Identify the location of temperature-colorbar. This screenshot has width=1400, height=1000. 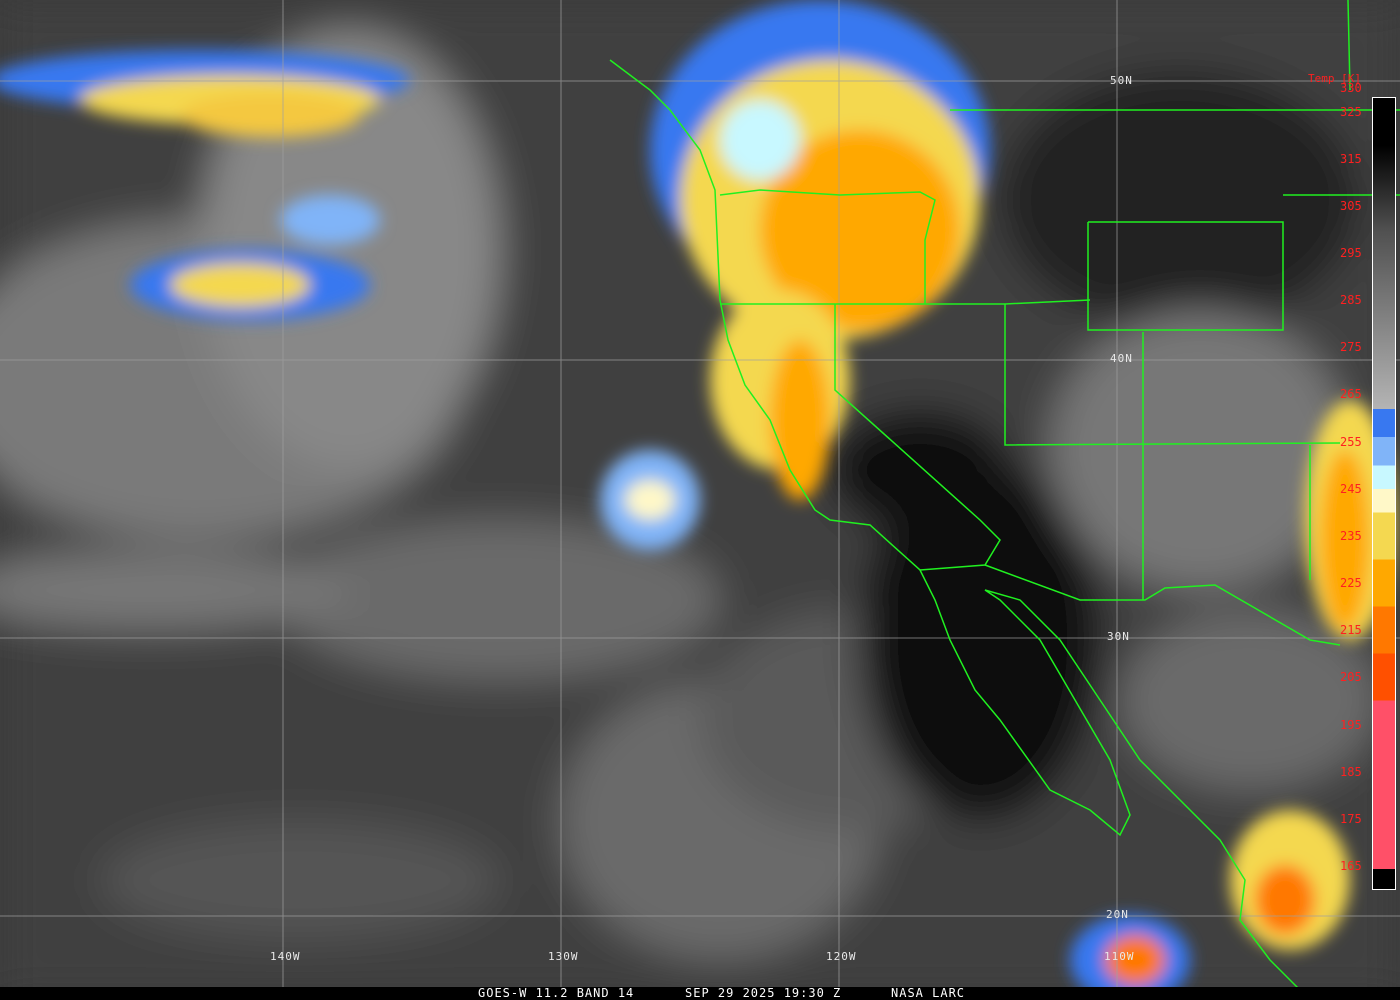
(1384, 493).